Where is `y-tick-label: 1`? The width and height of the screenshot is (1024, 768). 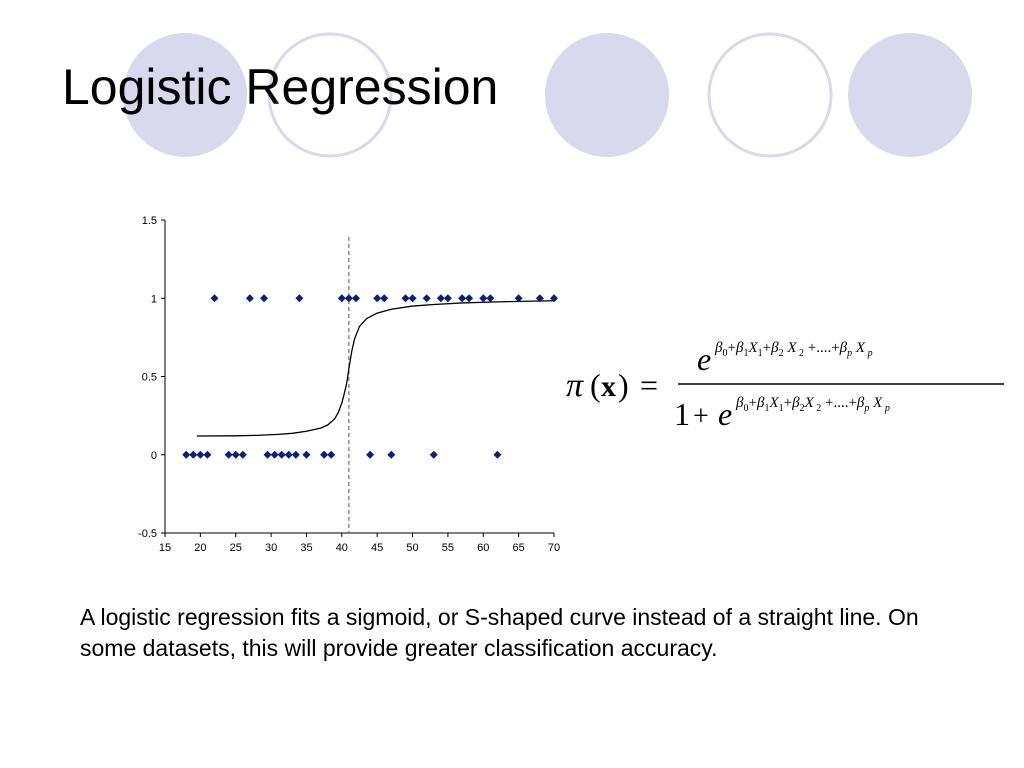 y-tick-label: 1 is located at coordinates (154, 299).